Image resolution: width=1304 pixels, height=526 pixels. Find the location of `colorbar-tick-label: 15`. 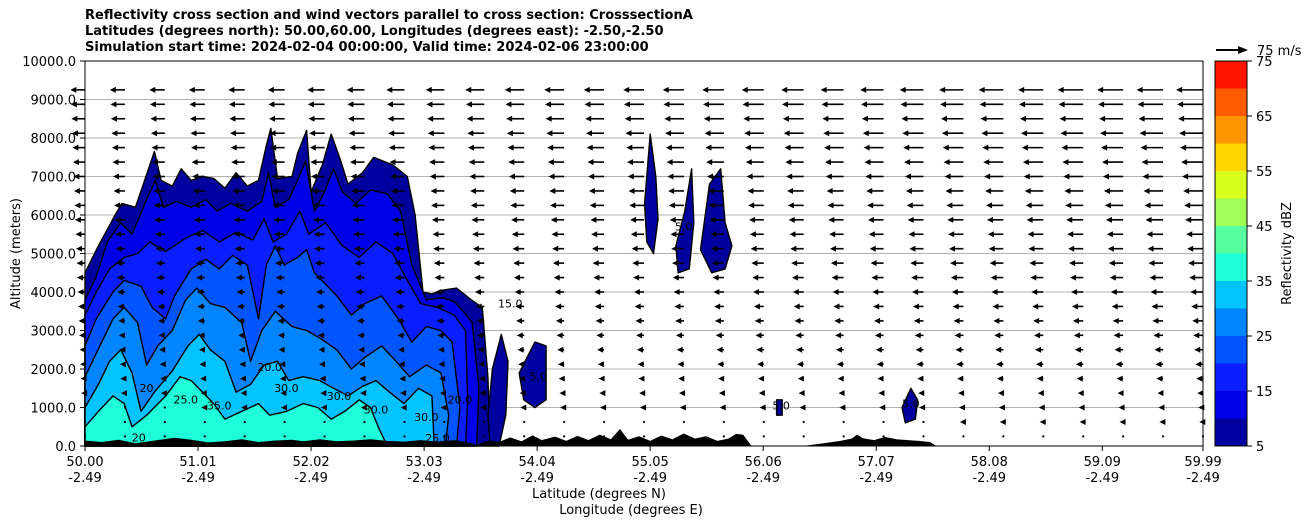

colorbar-tick-label: 15 is located at coordinates (1264, 392).